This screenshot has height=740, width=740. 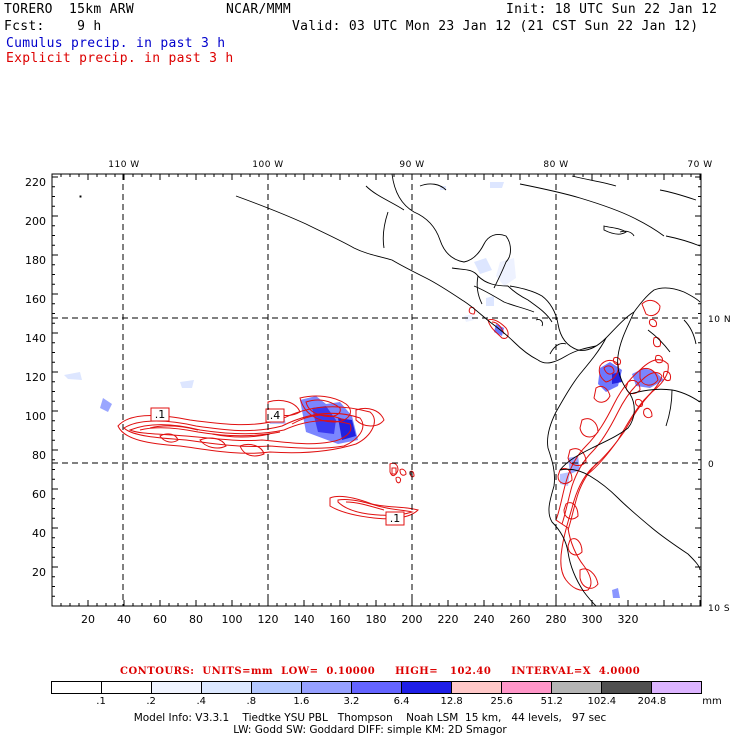 I want to click on contour-high: HIGH= 102.40, so click(x=443, y=671).